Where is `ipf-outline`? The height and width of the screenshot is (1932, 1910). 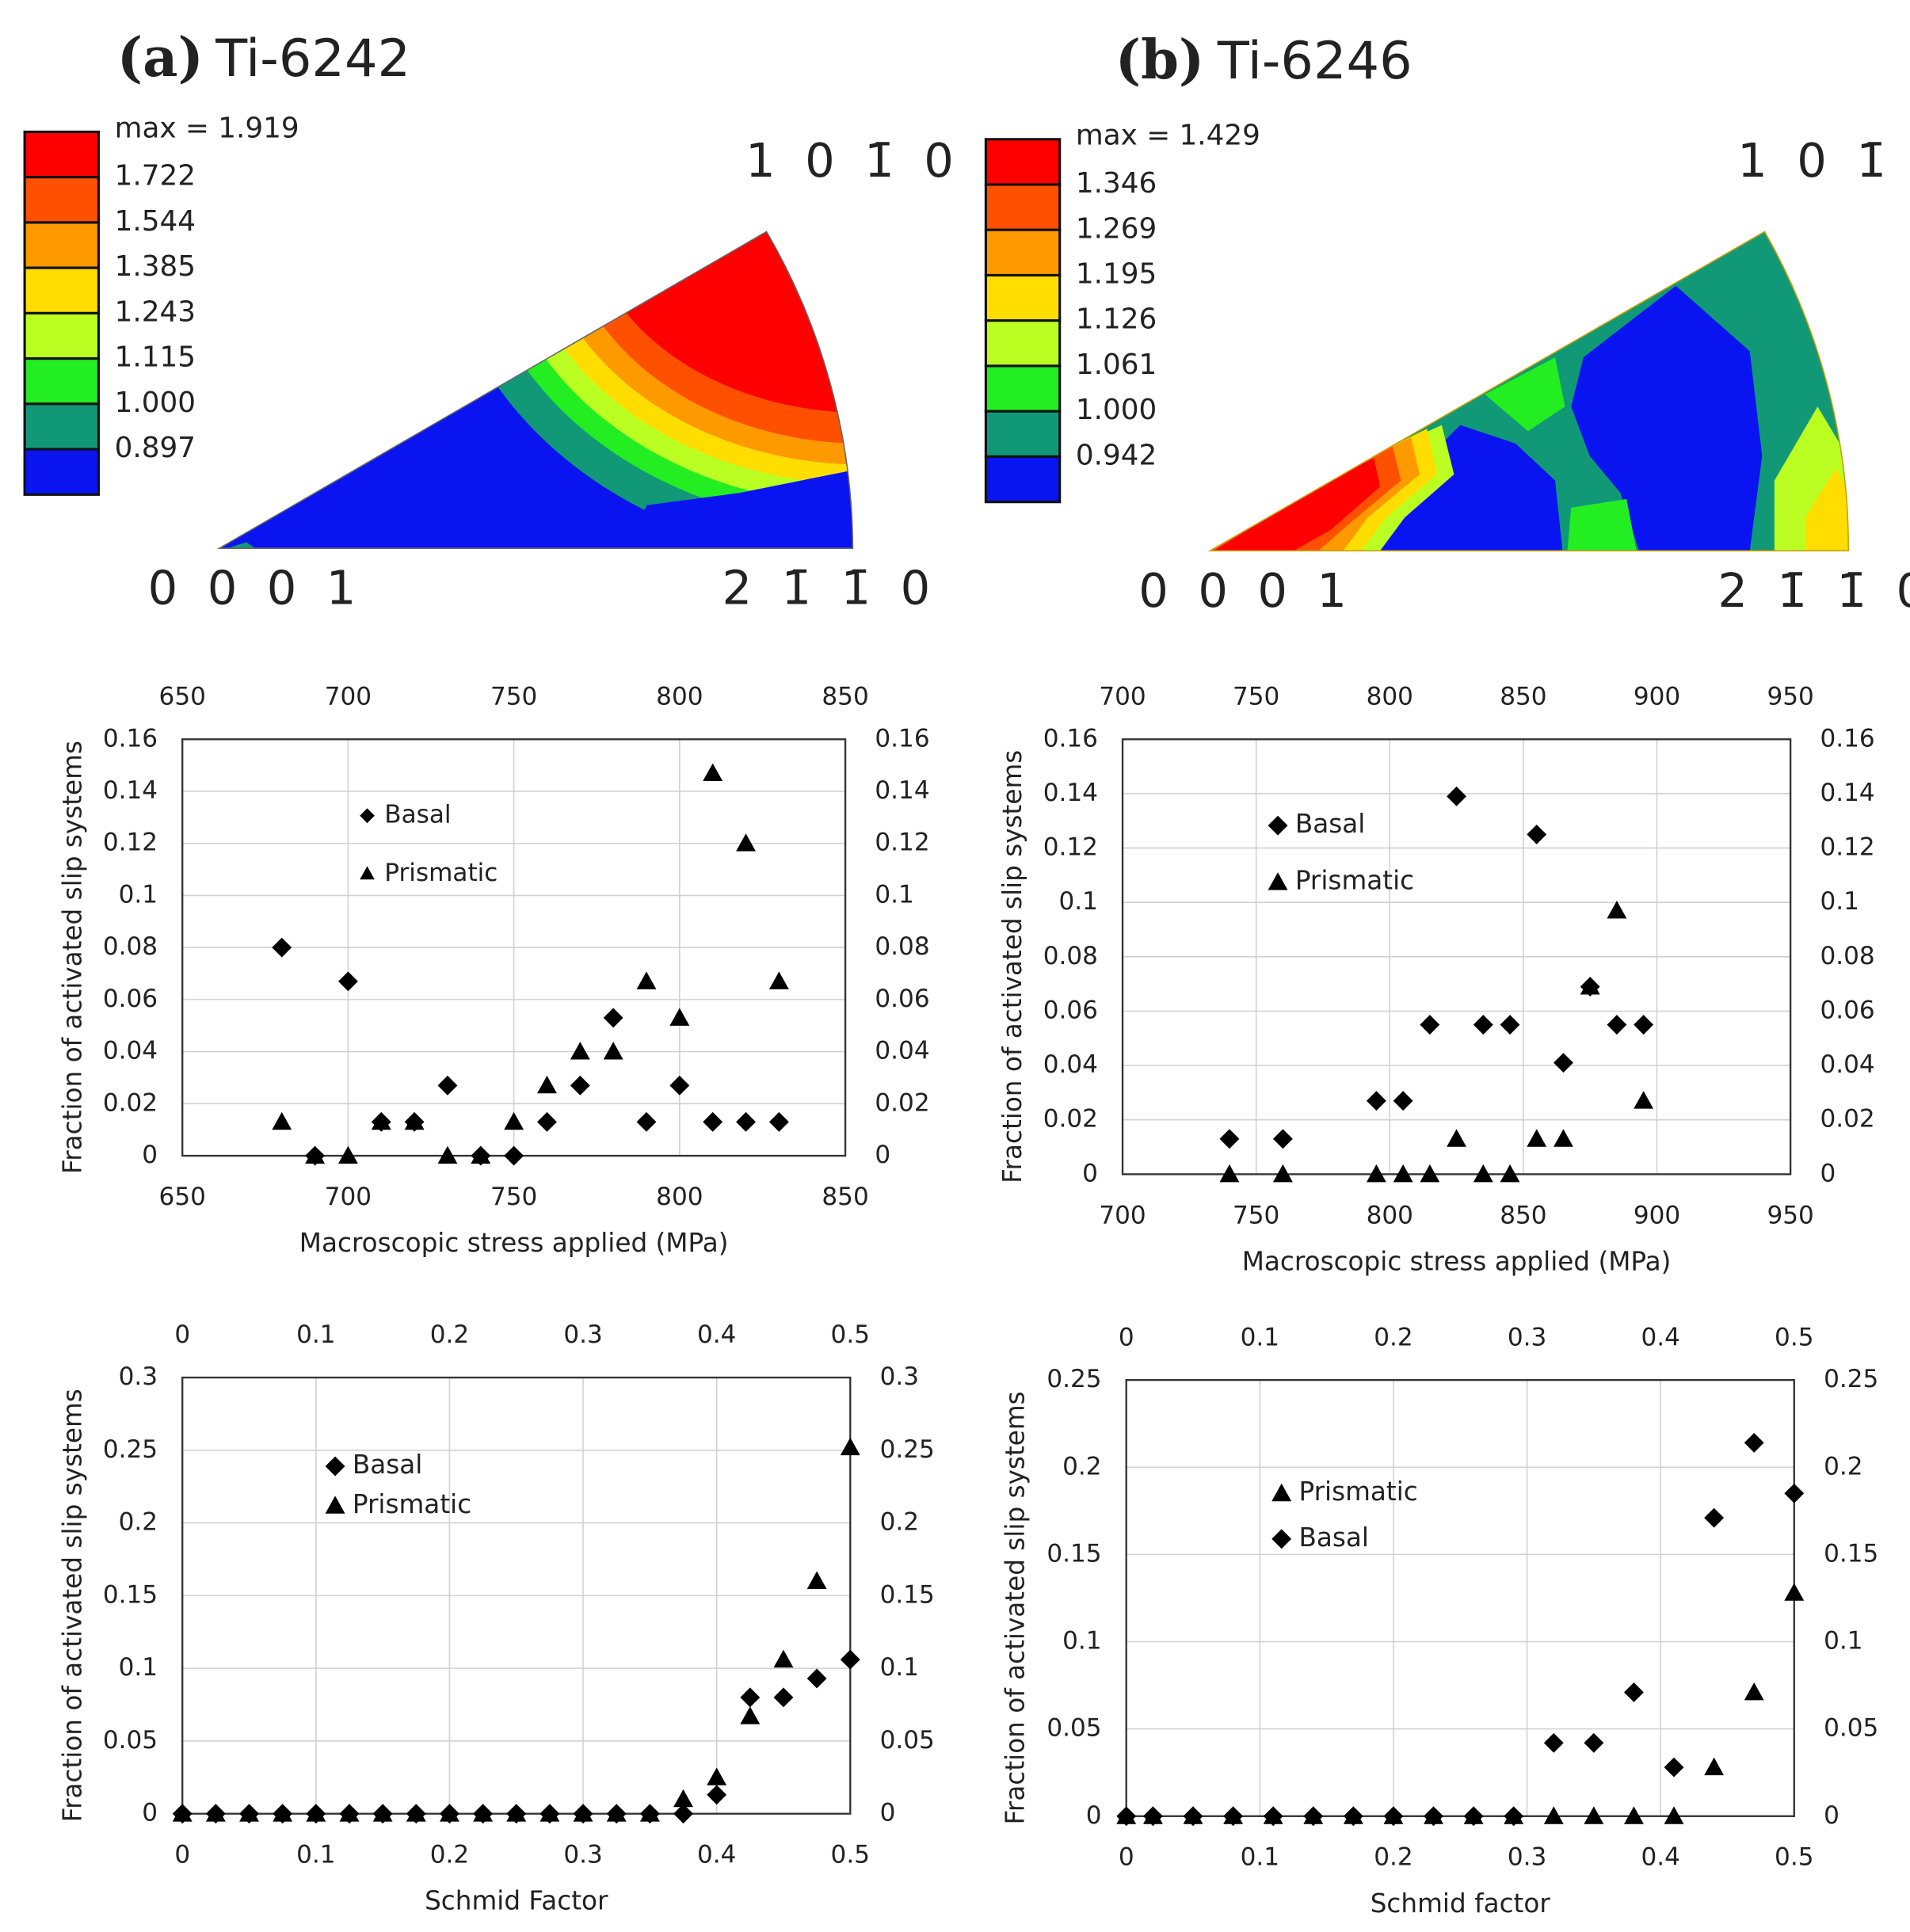 ipf-outline is located at coordinates (1528, 391).